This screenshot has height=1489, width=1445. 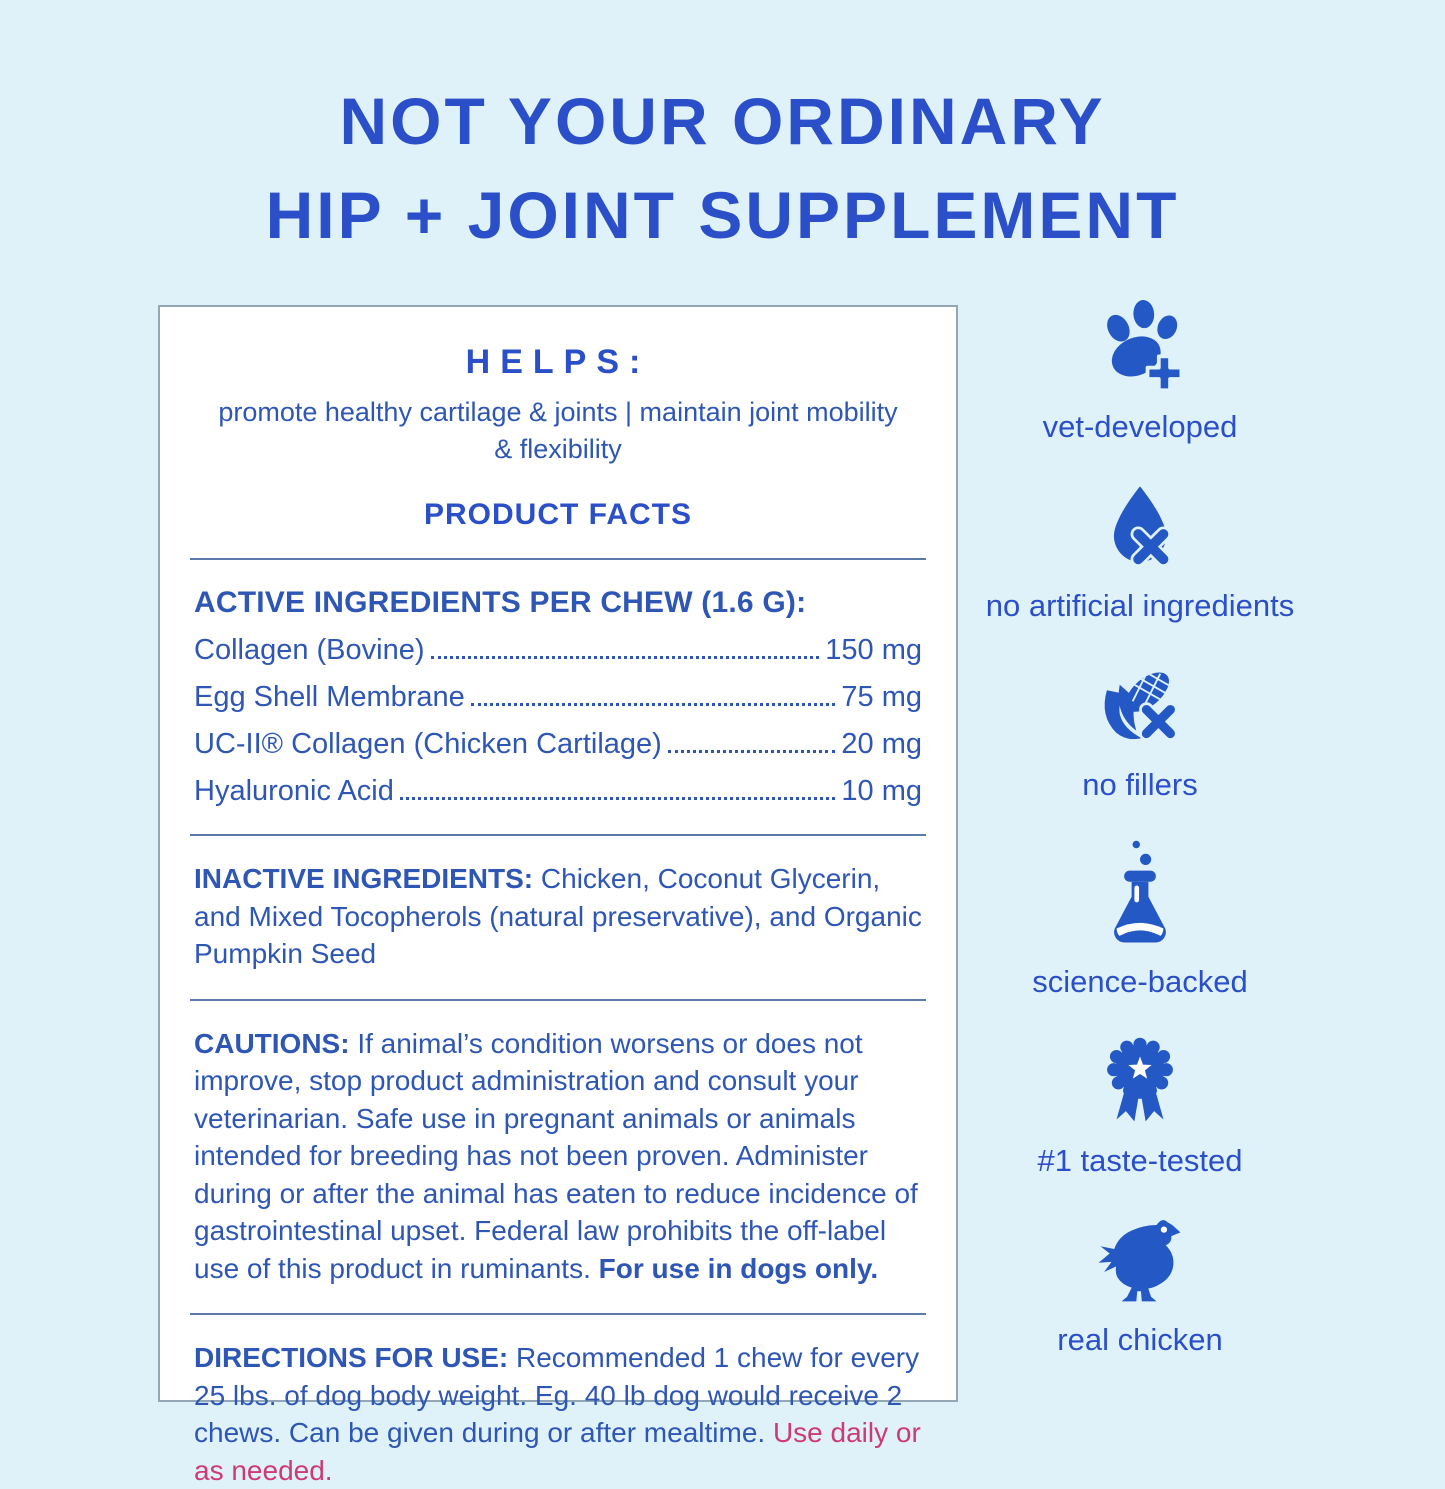 I want to click on benefit-label: #1 taste-tested, so click(x=1140, y=1160).